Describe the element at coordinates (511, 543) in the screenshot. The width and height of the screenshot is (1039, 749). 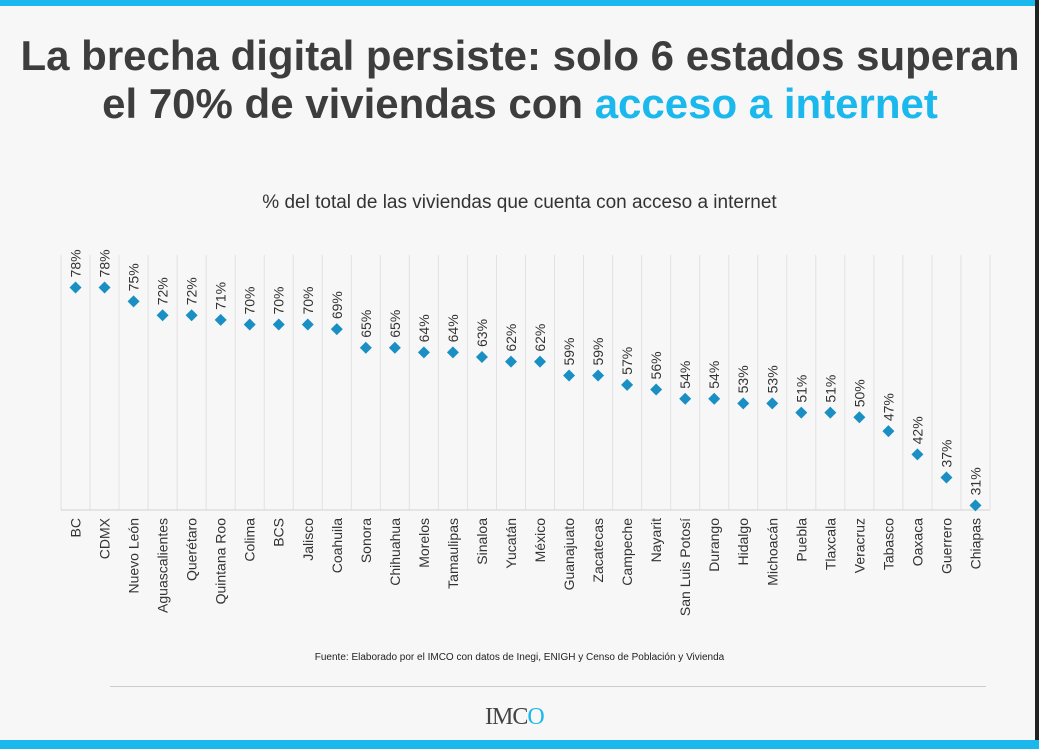
I see `x-tick-label: Yucatán` at that location.